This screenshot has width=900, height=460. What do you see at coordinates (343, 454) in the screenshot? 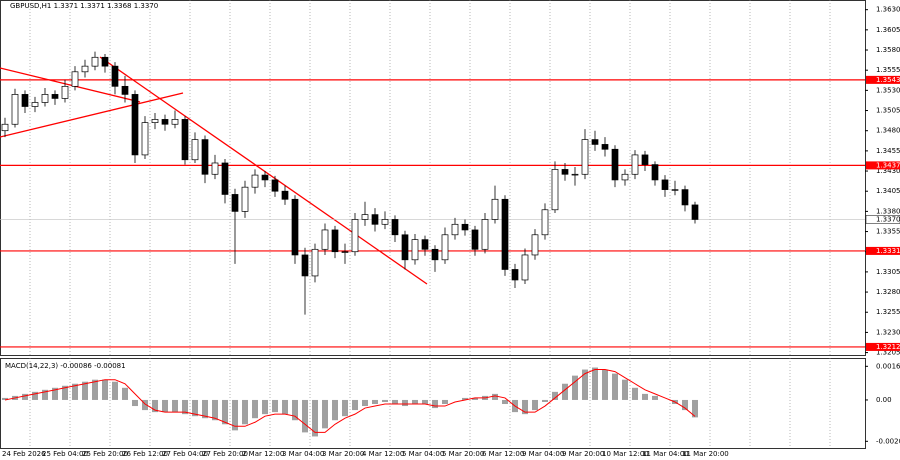
I see `x-tick-label: 3 Mar 20:00` at bounding box center [343, 454].